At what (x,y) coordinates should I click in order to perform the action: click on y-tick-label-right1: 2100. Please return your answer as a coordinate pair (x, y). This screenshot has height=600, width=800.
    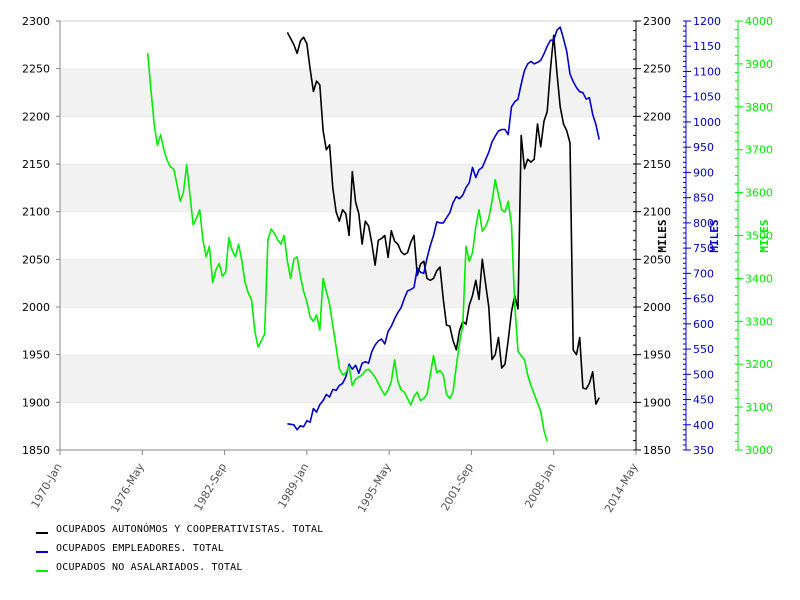
    Looking at the image, I should click on (657, 212).